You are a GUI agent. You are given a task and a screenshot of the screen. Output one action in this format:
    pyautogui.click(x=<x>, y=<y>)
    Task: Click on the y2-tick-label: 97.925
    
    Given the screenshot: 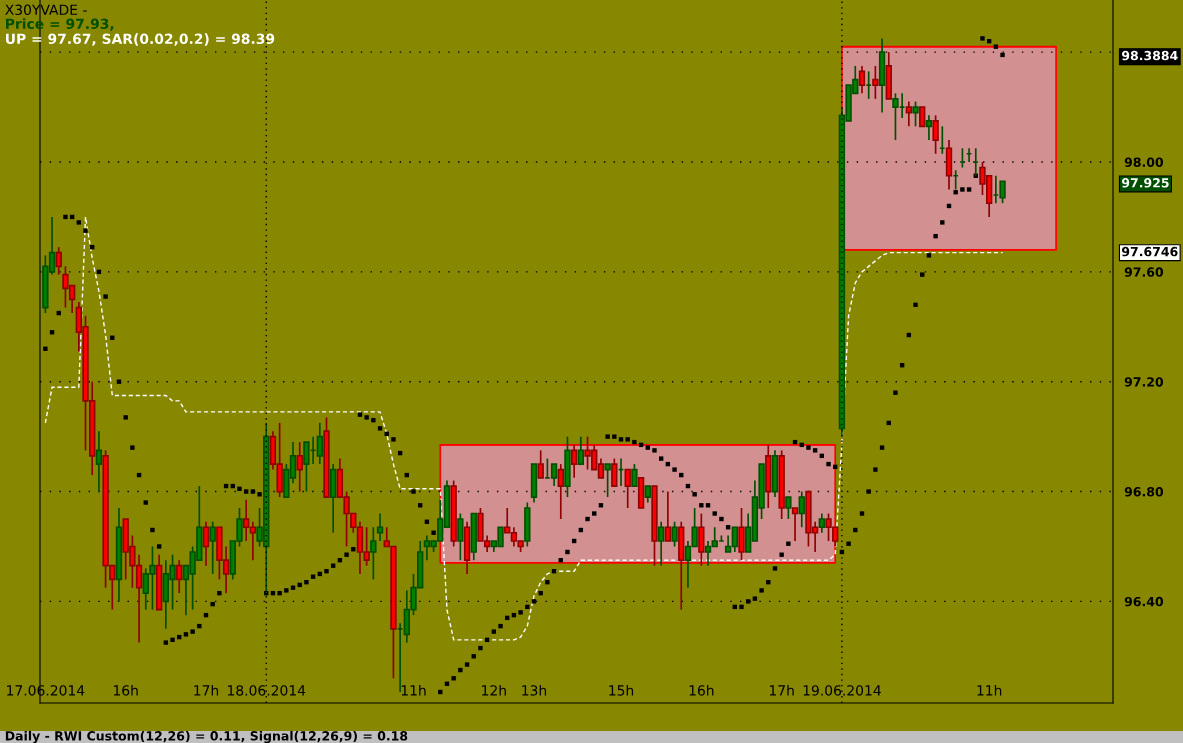 What is the action you would take?
    pyautogui.click(x=1145, y=183)
    